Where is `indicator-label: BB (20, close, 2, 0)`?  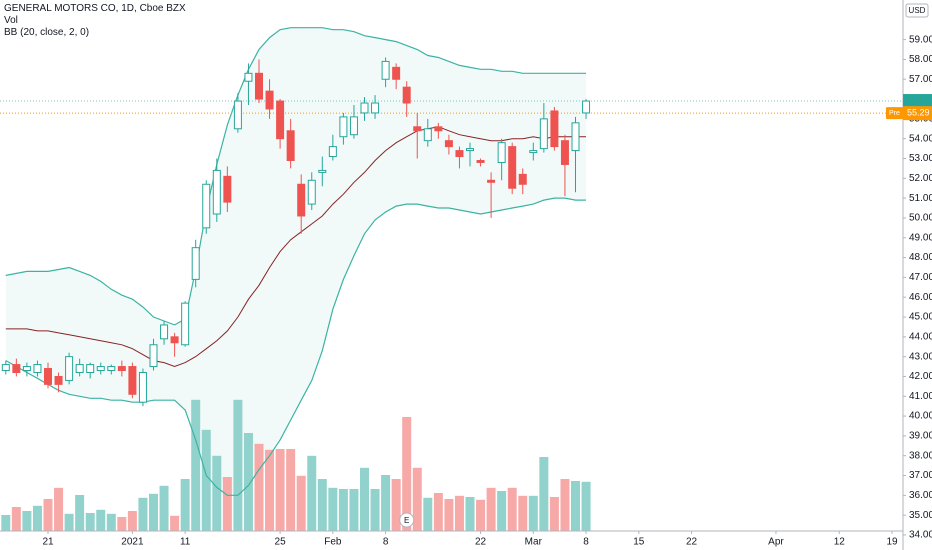 indicator-label: BB (20, close, 2, 0) is located at coordinates (47, 32).